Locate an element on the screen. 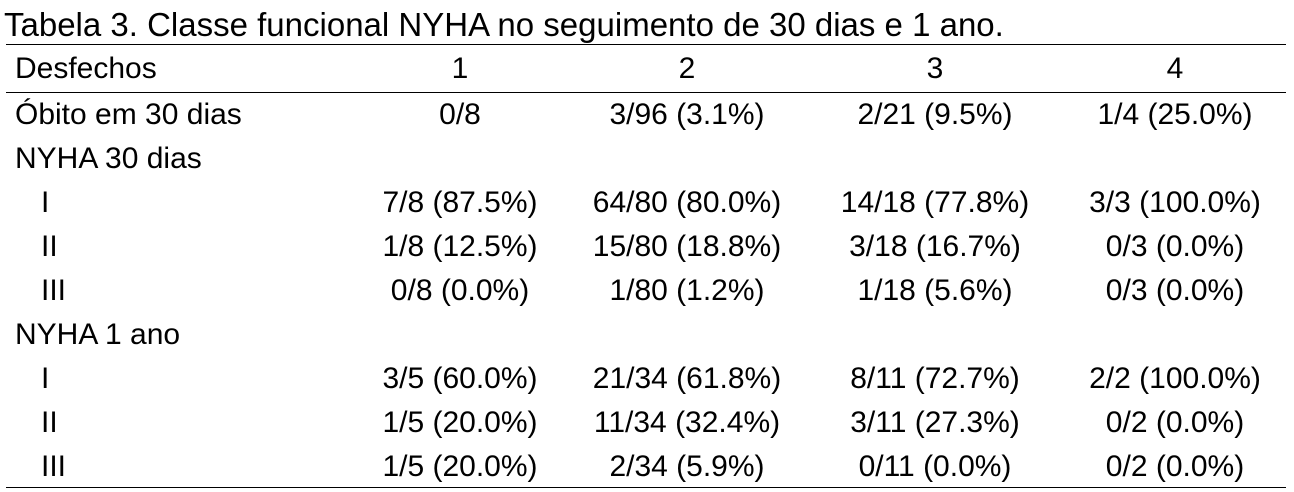 The height and width of the screenshot is (492, 1294). data-cell: 3/3 (100.0%) is located at coordinates (1175, 202).